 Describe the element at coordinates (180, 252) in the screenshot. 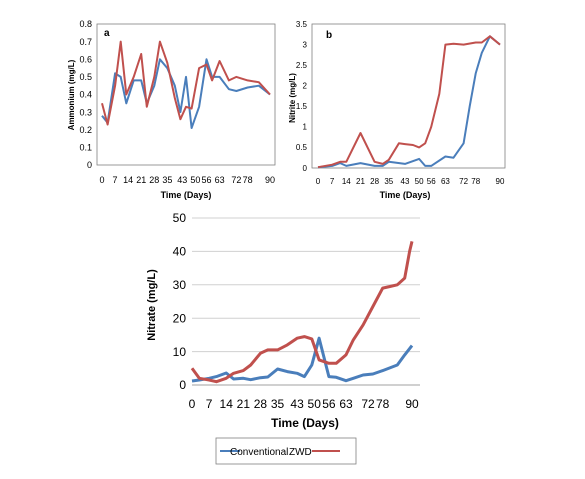

I see `y-tick-label: 40` at that location.